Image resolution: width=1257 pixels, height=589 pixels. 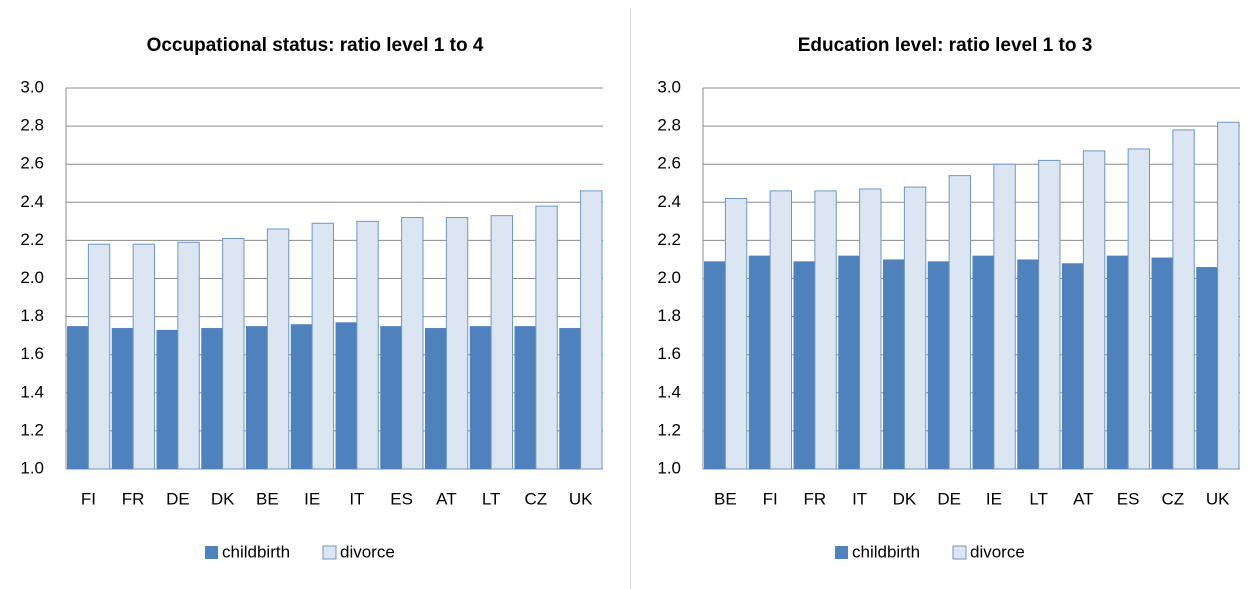 I want to click on chart-title: Education level: ratio level 1 to 3, so click(x=945, y=45).